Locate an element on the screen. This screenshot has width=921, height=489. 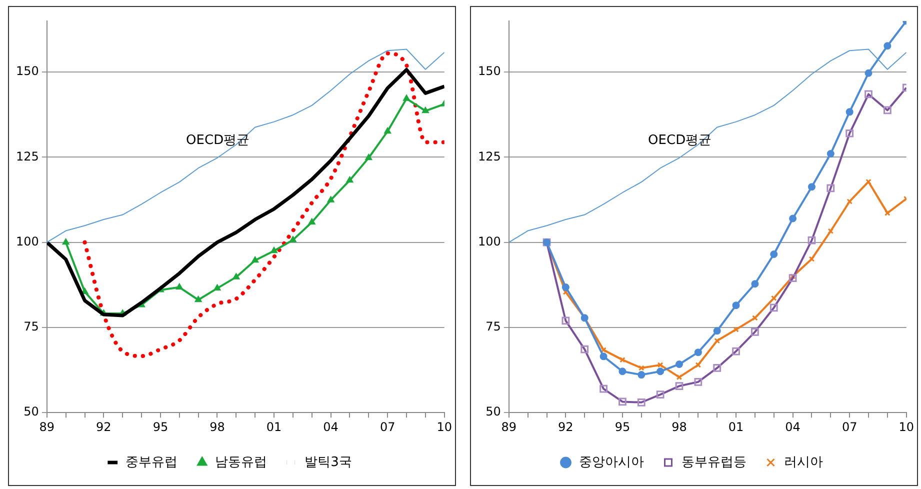
legend-label: 중앙아시아 is located at coordinates (611, 462).